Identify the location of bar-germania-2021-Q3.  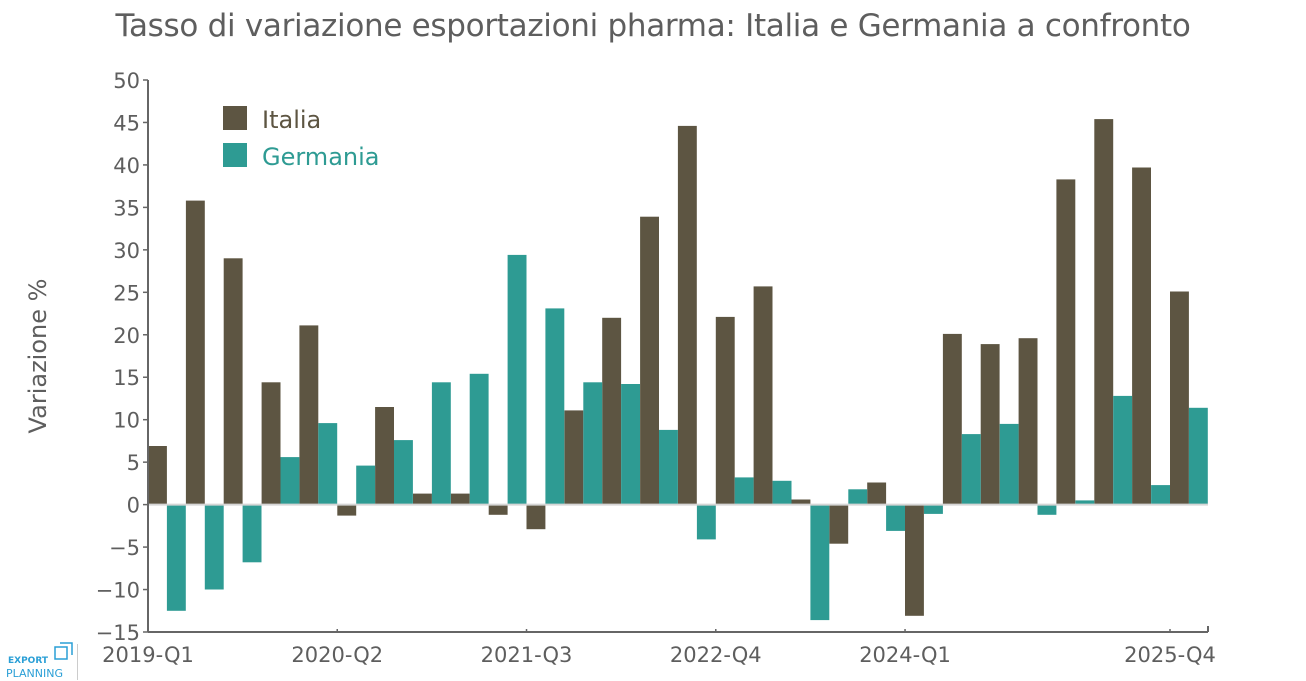
(555, 406).